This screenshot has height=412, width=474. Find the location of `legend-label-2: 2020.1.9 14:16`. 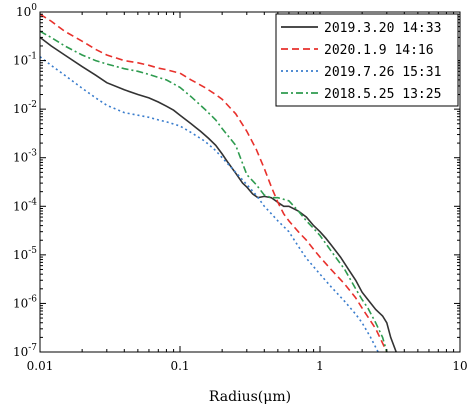

legend-label-2: 2020.1.9 14:16 is located at coordinates (379, 50).